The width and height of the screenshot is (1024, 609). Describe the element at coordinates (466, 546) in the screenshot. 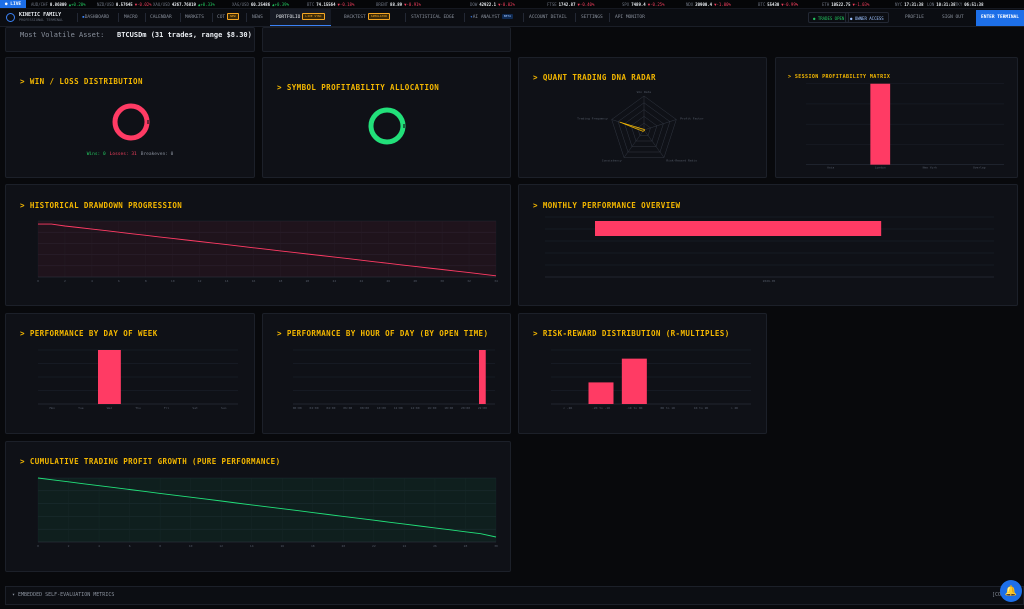

I see `x-tick-label: 28` at that location.